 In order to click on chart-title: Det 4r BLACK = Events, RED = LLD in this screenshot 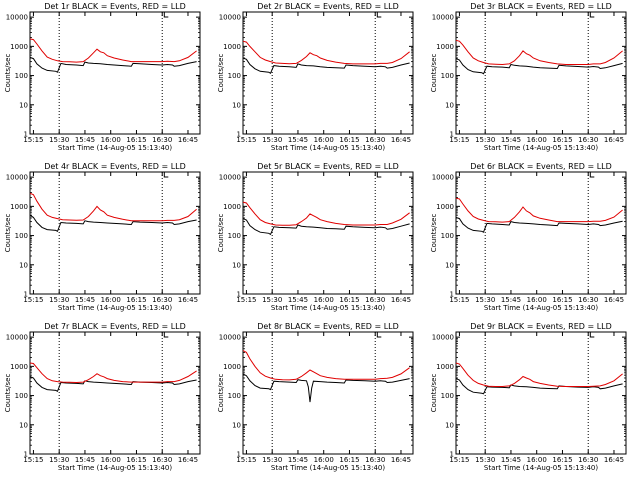, I will do `click(115, 166)`.